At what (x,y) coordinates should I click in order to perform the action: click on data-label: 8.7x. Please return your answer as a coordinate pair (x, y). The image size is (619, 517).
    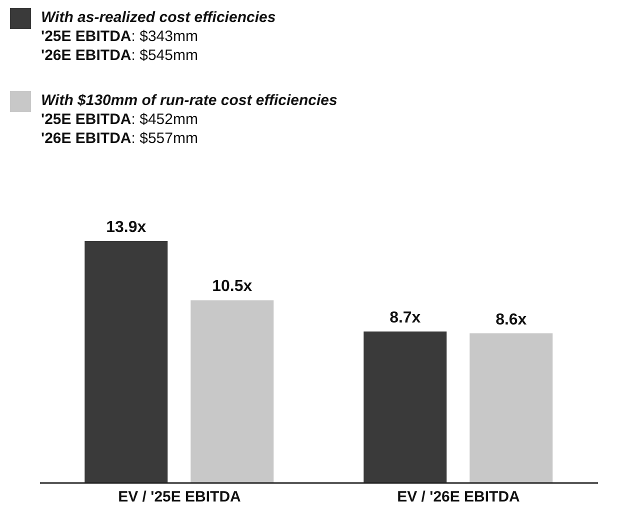
    Looking at the image, I should click on (405, 318).